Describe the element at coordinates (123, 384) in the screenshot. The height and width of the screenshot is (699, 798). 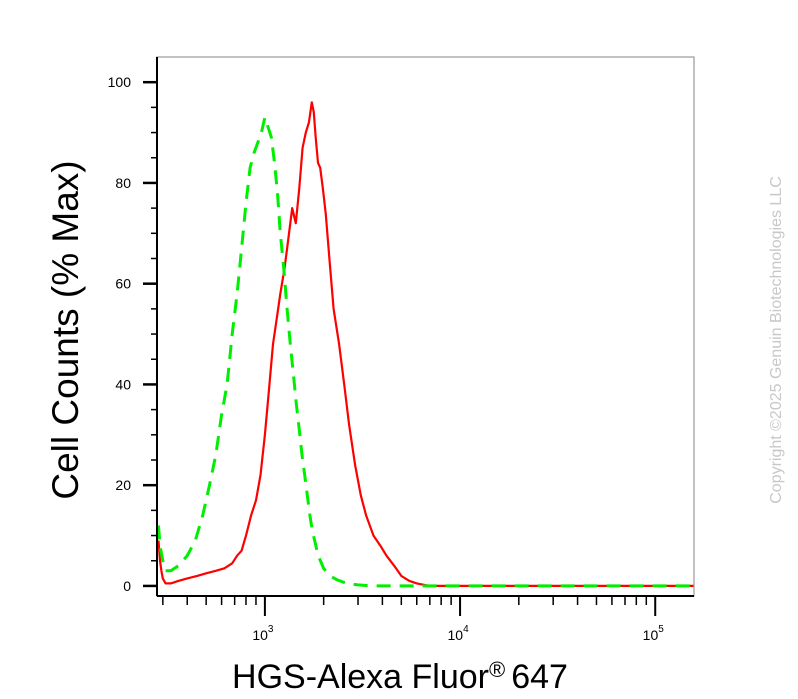
I see `y-tick-label: 40` at that location.